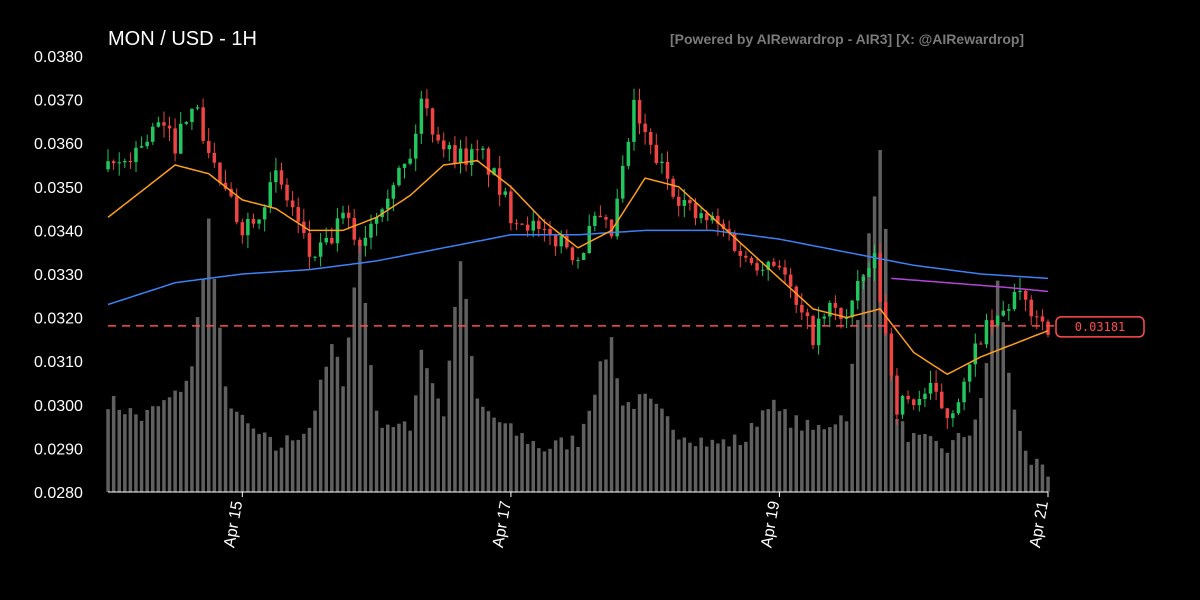 This screenshot has width=1200, height=600. I want to click on x-tick-label: Apr 15, so click(233, 524).